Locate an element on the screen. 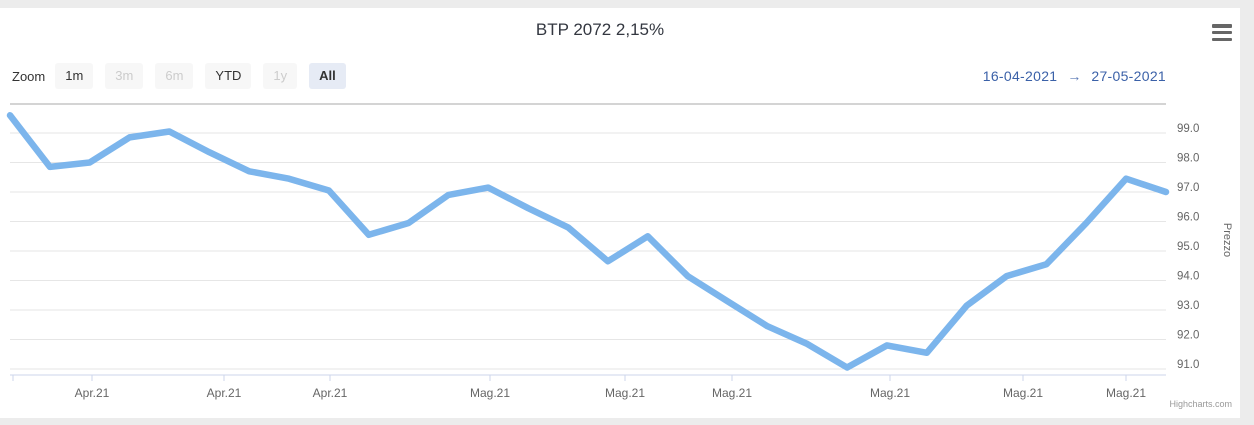  hamburger-menu-icon is located at coordinates (1222, 32).